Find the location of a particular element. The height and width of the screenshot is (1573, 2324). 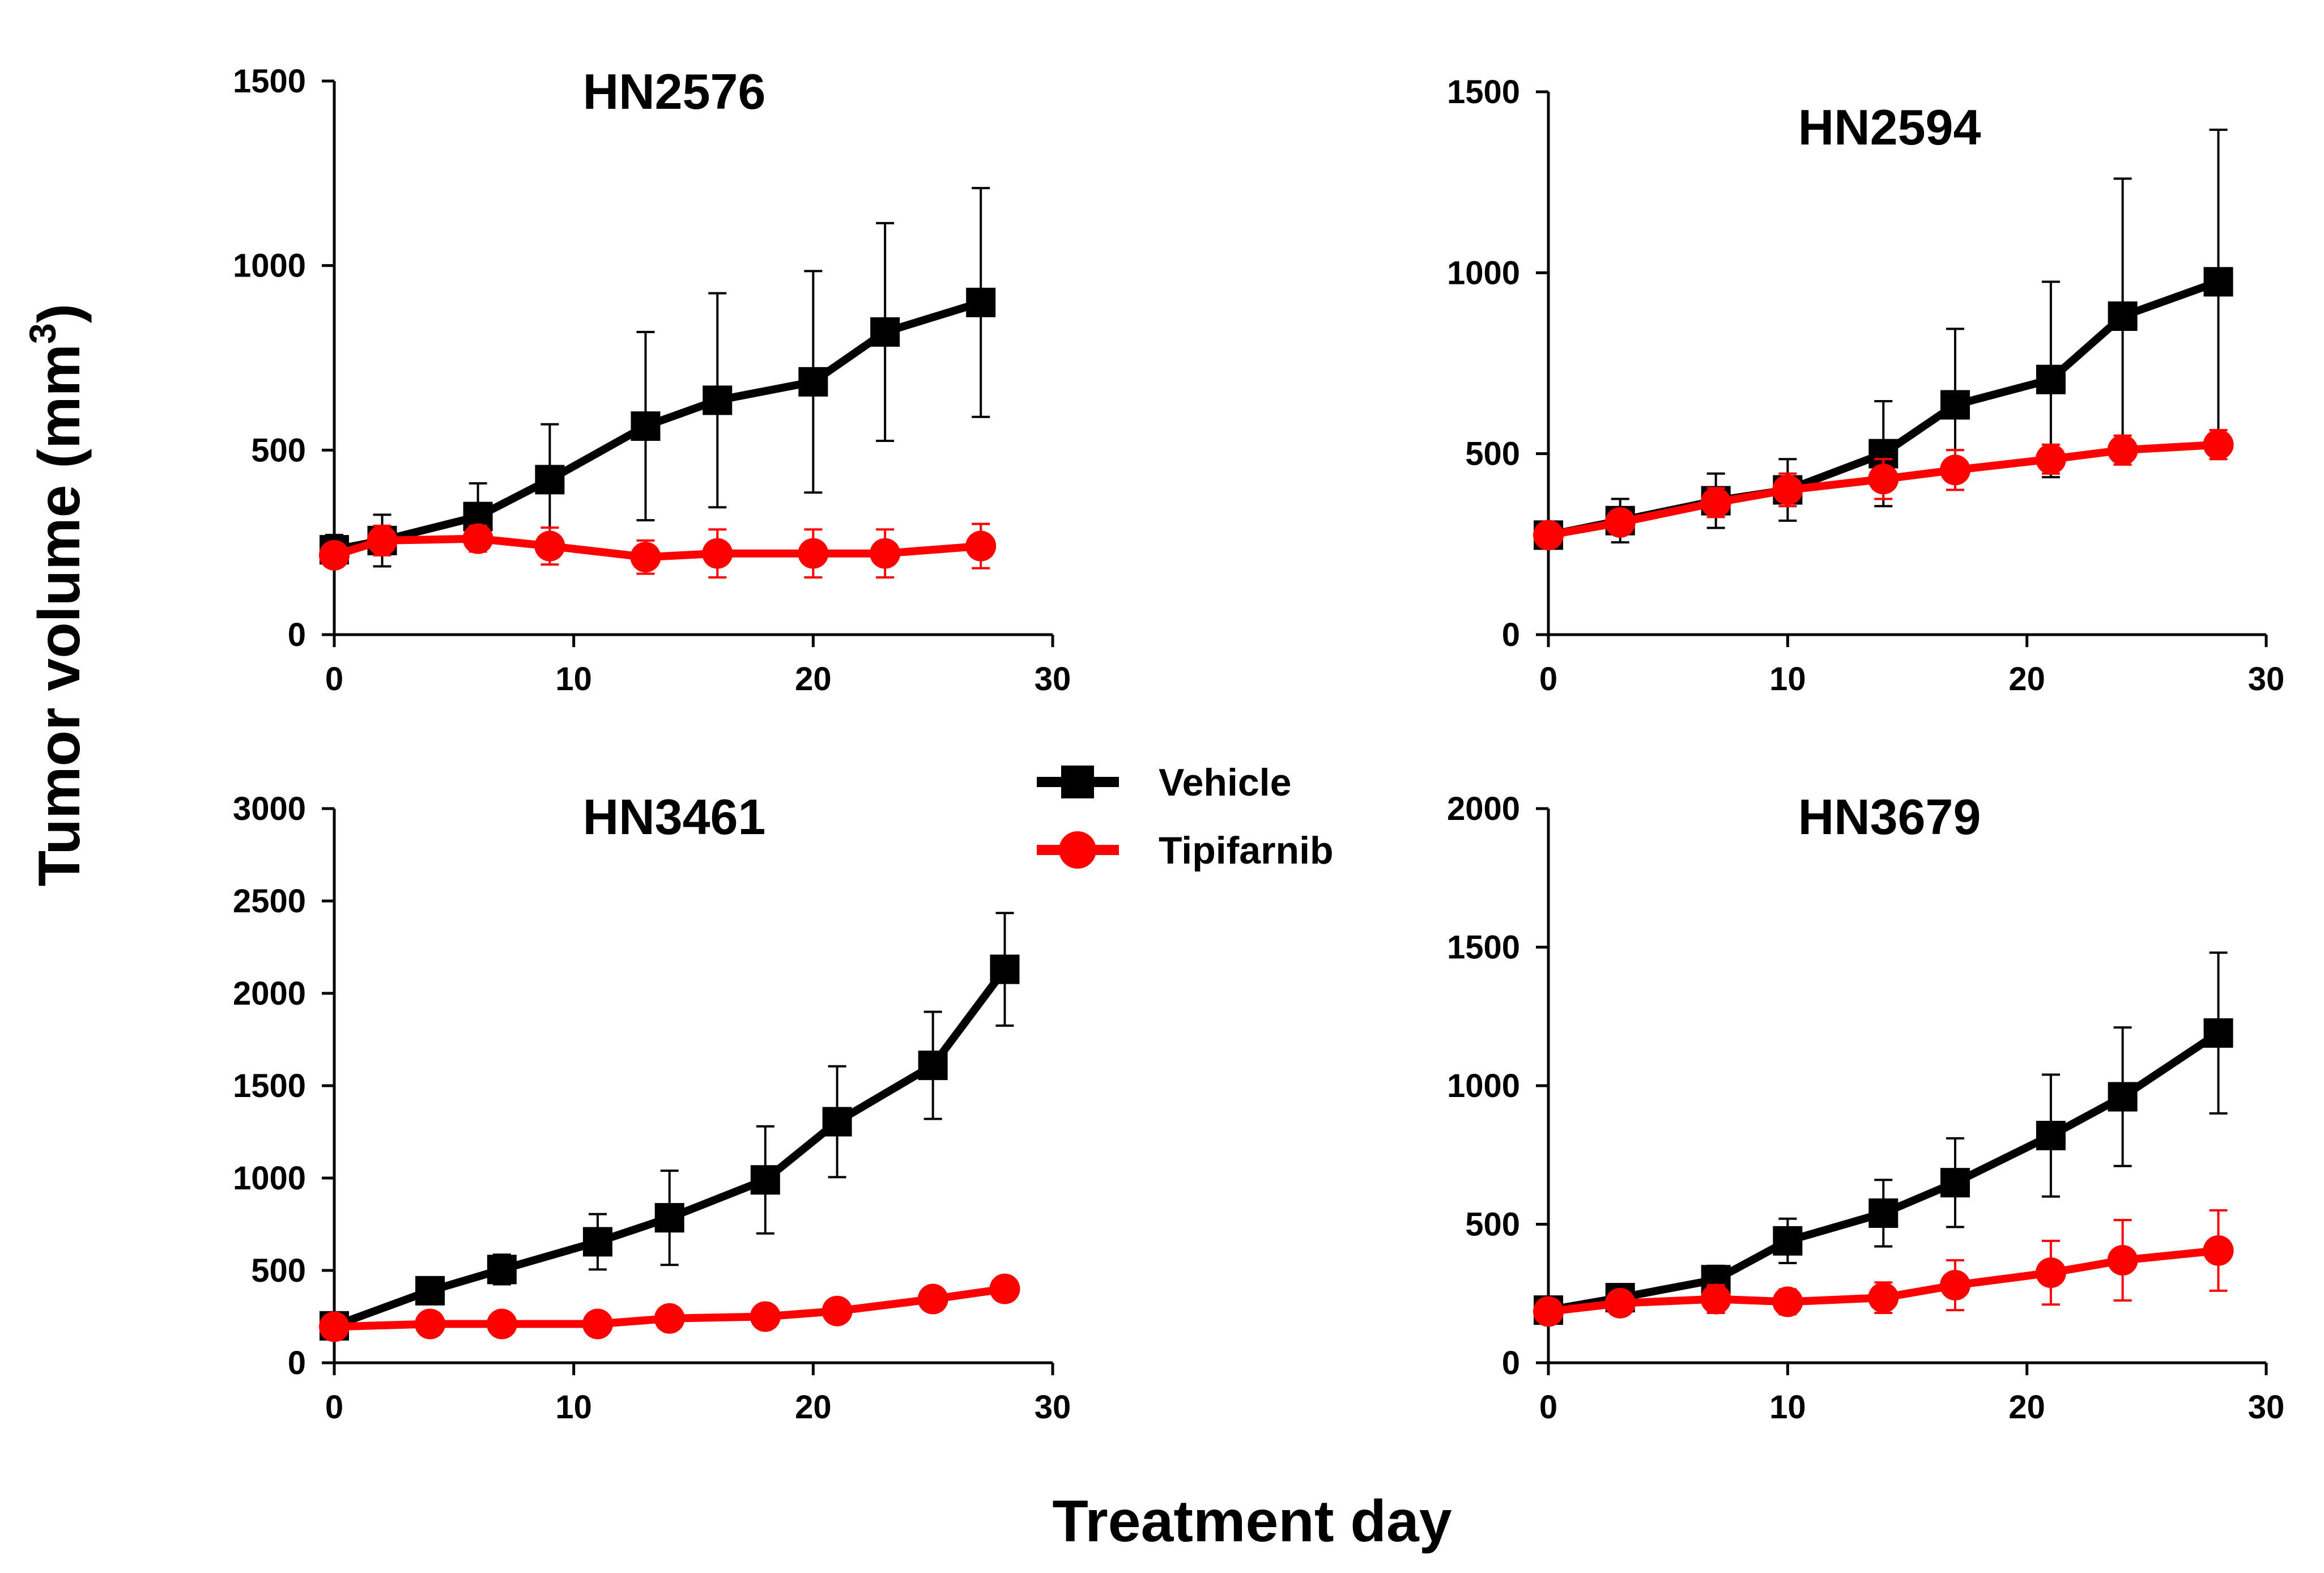

hn2576-tipifarnib-series is located at coordinates (658, 550).